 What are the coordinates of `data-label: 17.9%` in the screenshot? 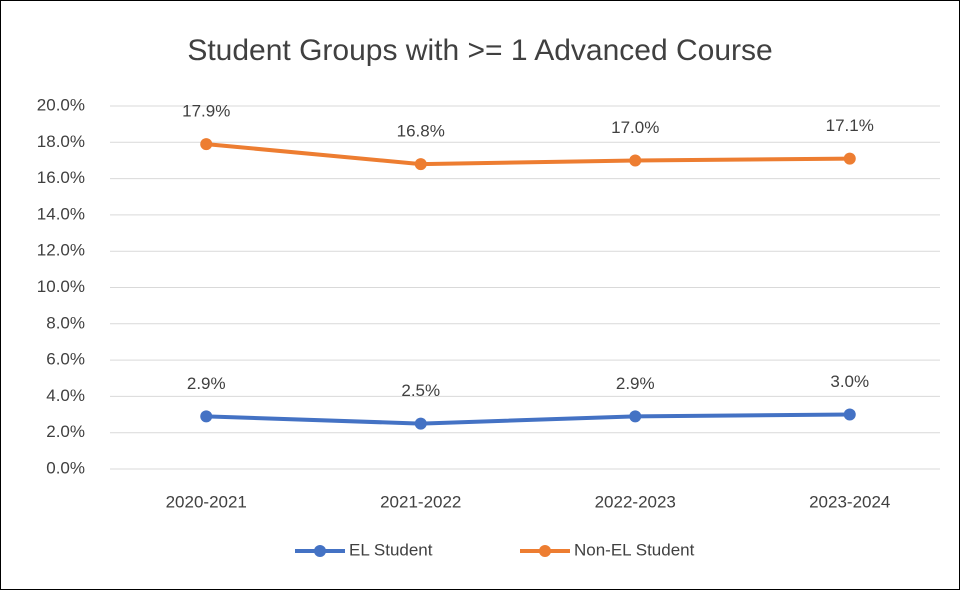 It's located at (206, 111).